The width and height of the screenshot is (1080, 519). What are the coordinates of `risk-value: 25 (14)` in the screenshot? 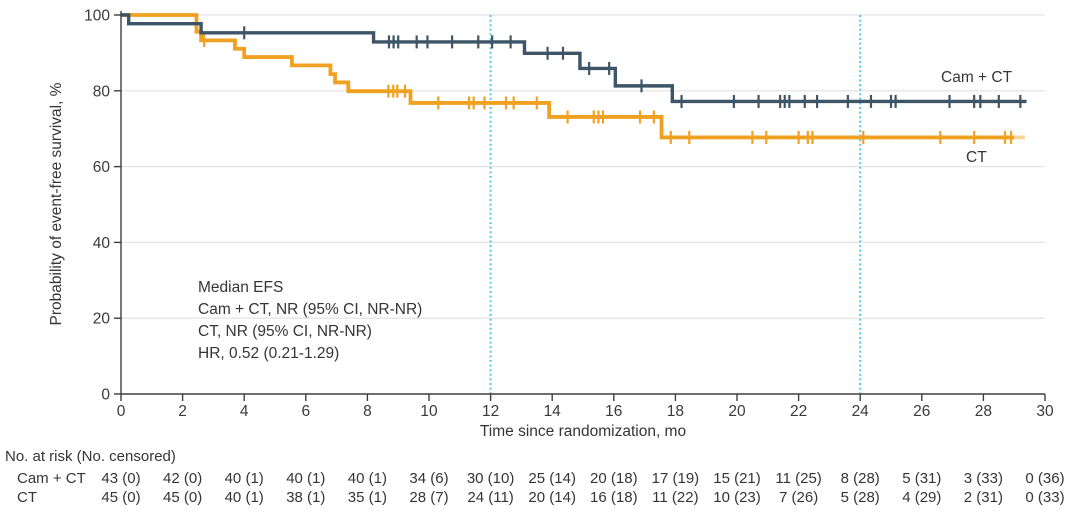 It's located at (552, 478).